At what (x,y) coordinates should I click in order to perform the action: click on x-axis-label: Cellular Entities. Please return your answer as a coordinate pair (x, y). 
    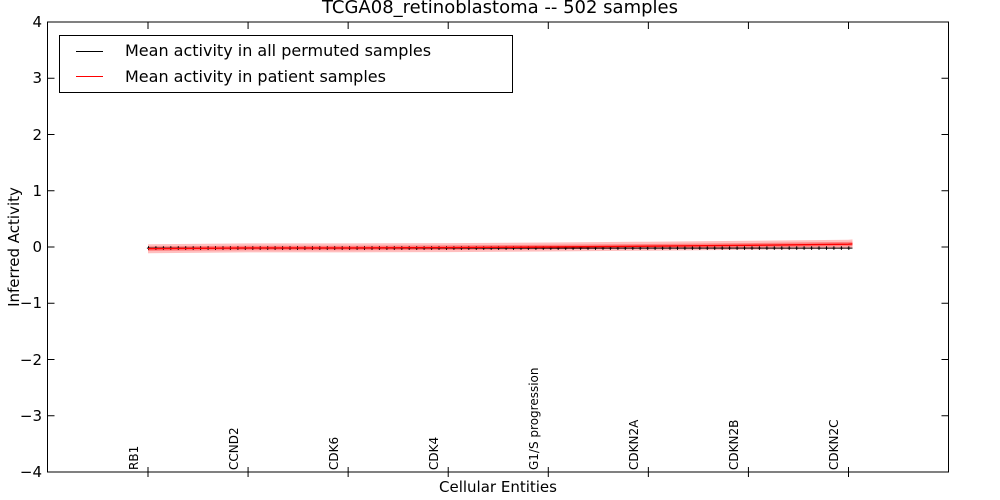
    Looking at the image, I should click on (498, 487).